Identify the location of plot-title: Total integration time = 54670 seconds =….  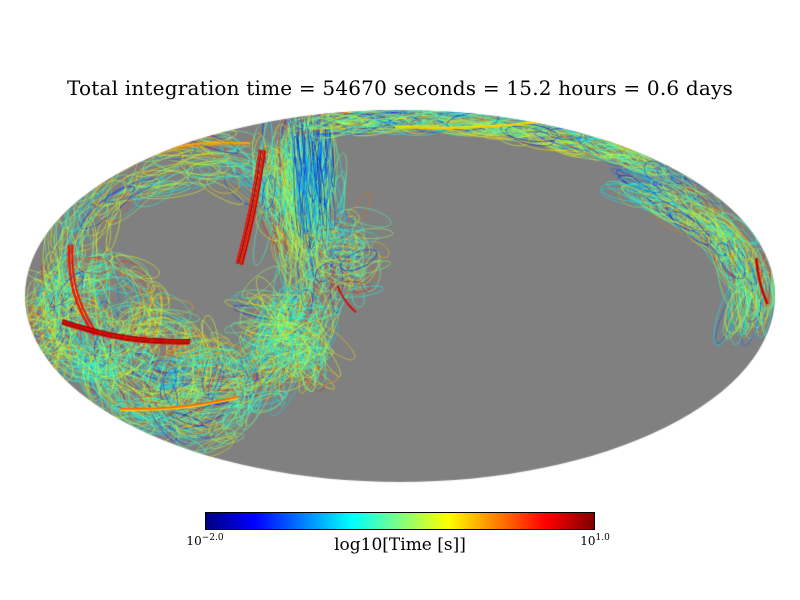
(400, 88).